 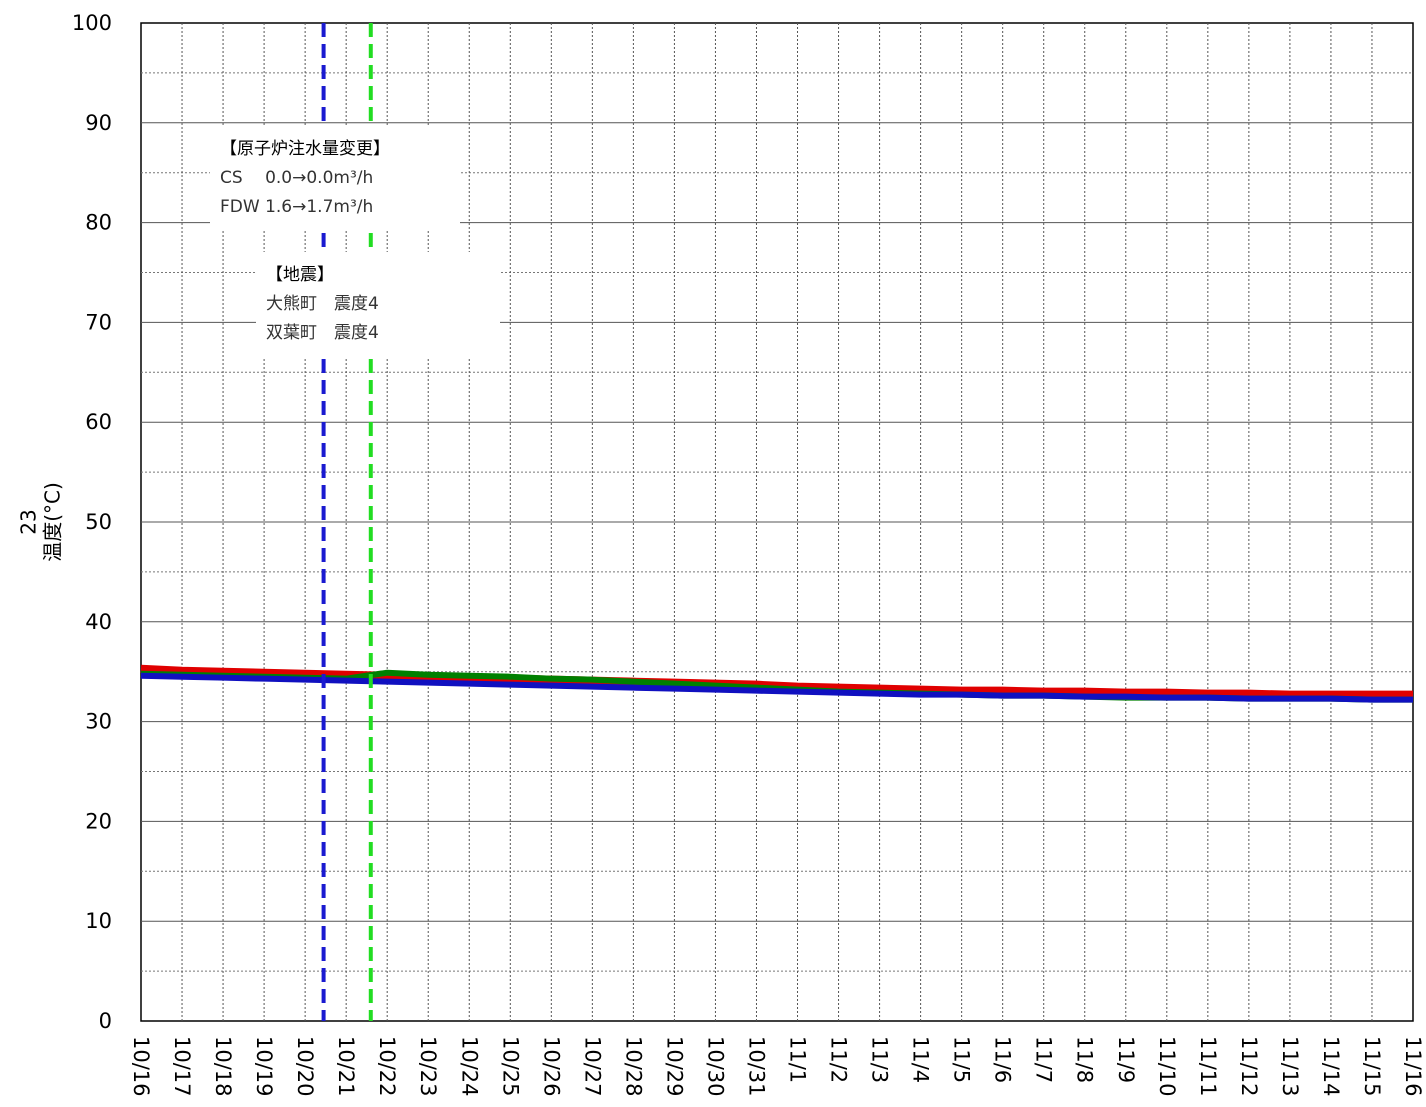 I want to click on x-tick-label: 11/9, so click(x=1126, y=1059).